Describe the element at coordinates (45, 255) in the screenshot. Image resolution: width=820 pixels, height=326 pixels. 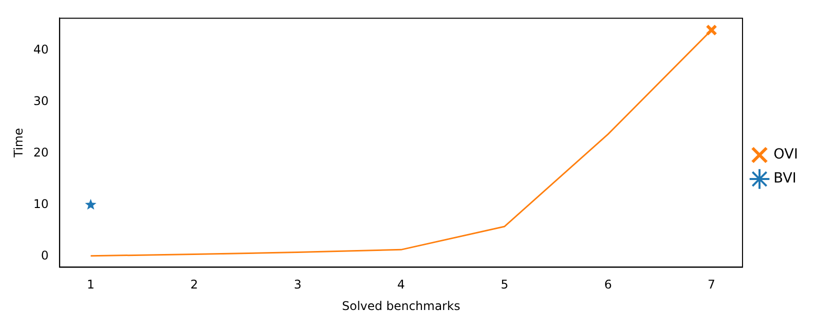
I see `y-tick-label: 0` at that location.